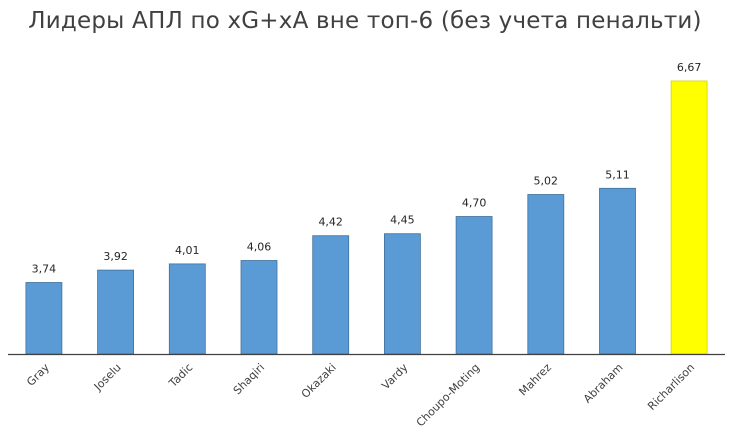 This screenshot has width=730, height=436. I want to click on x-tick-label: Okazaki, so click(319, 381).